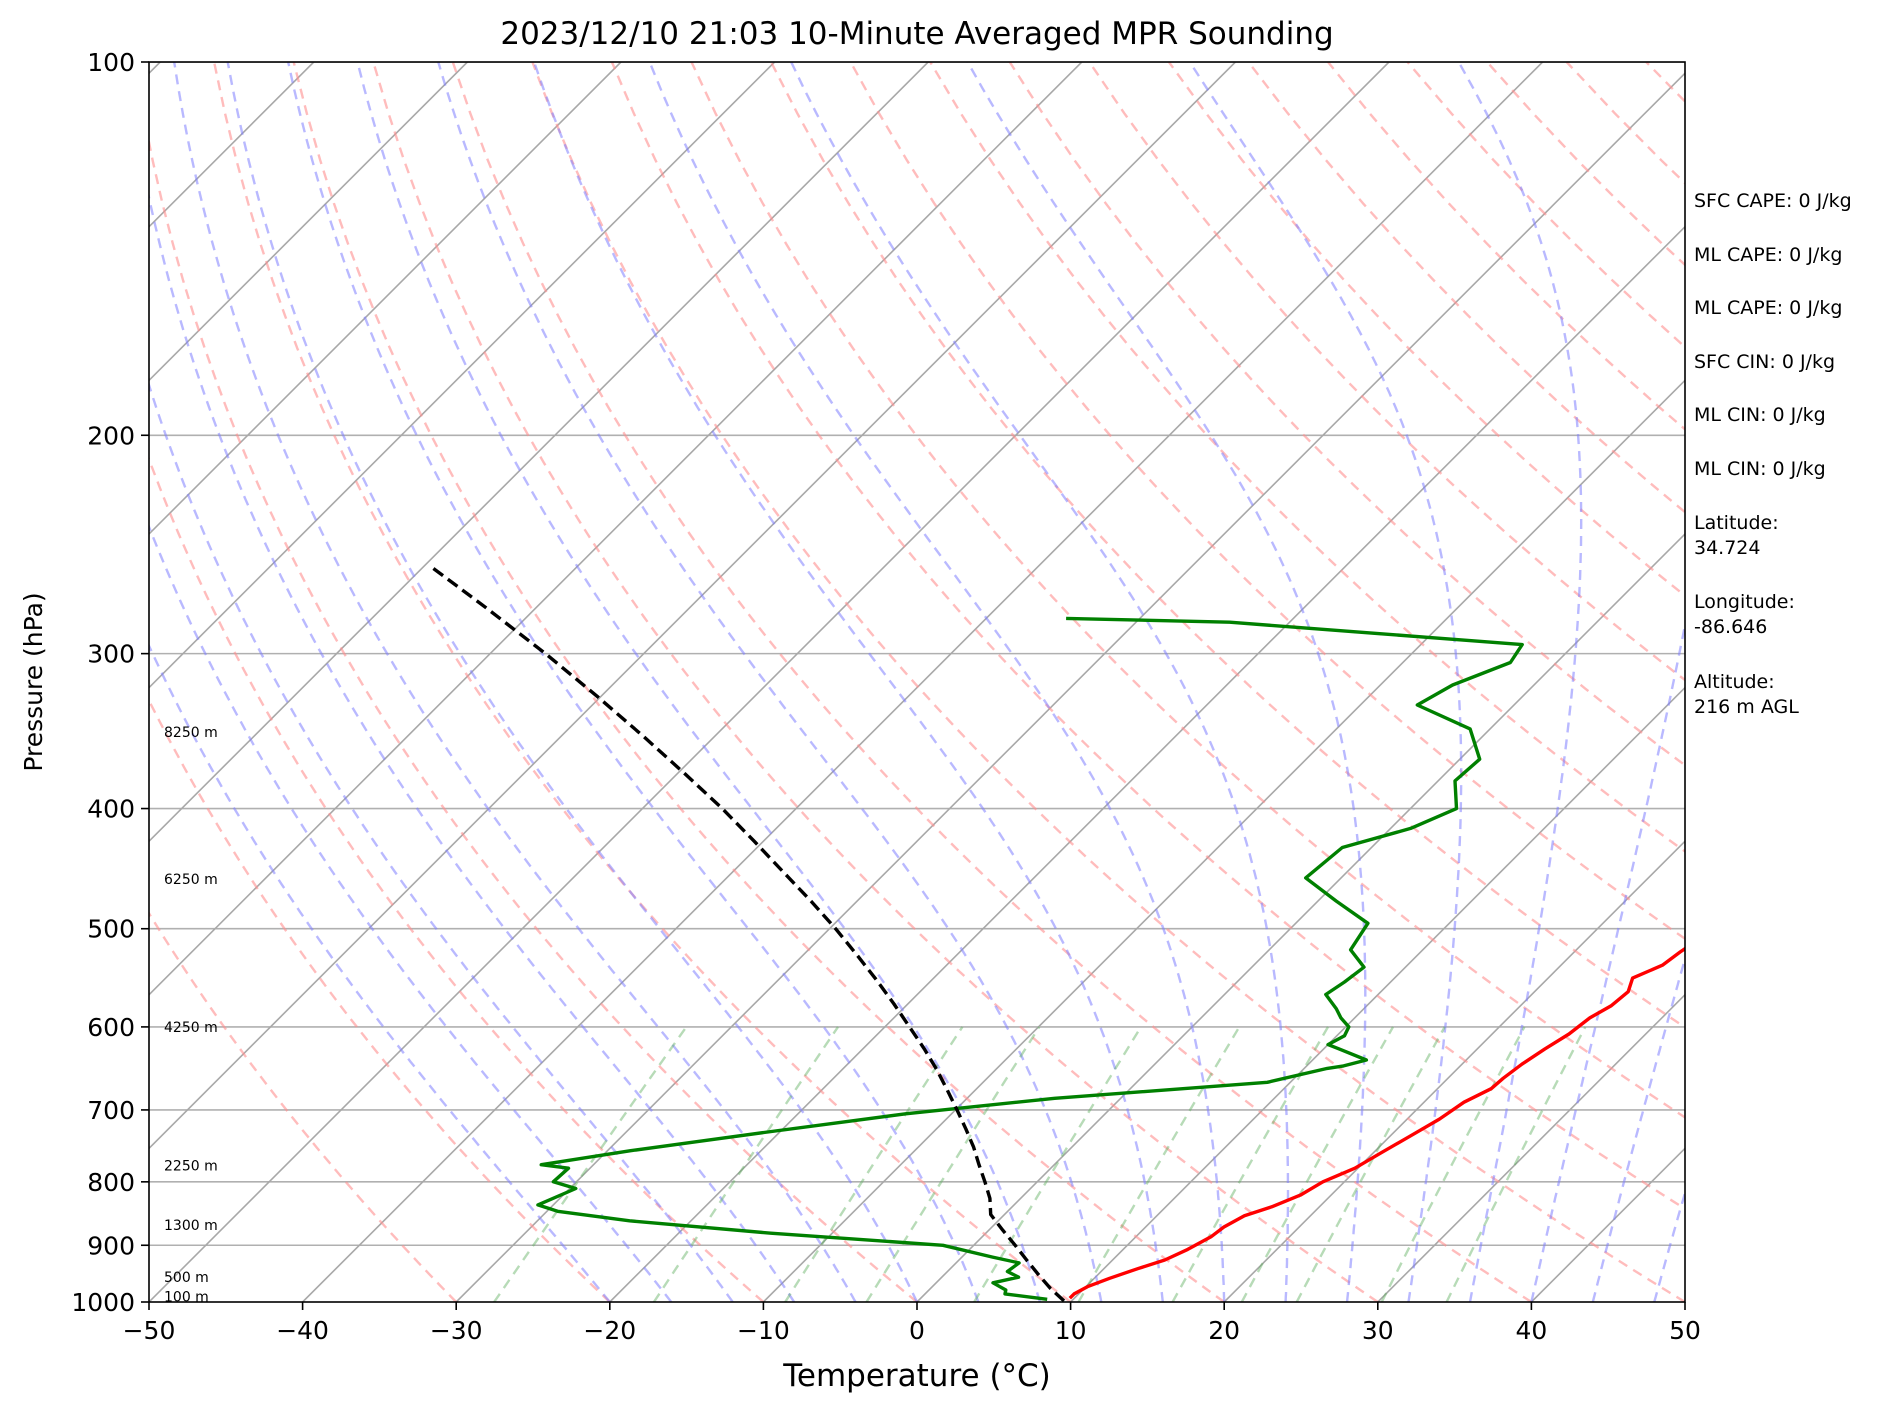 The image size is (1893, 1406). Describe the element at coordinates (111, 62) in the screenshot. I see `y-tick-label: 100` at that location.